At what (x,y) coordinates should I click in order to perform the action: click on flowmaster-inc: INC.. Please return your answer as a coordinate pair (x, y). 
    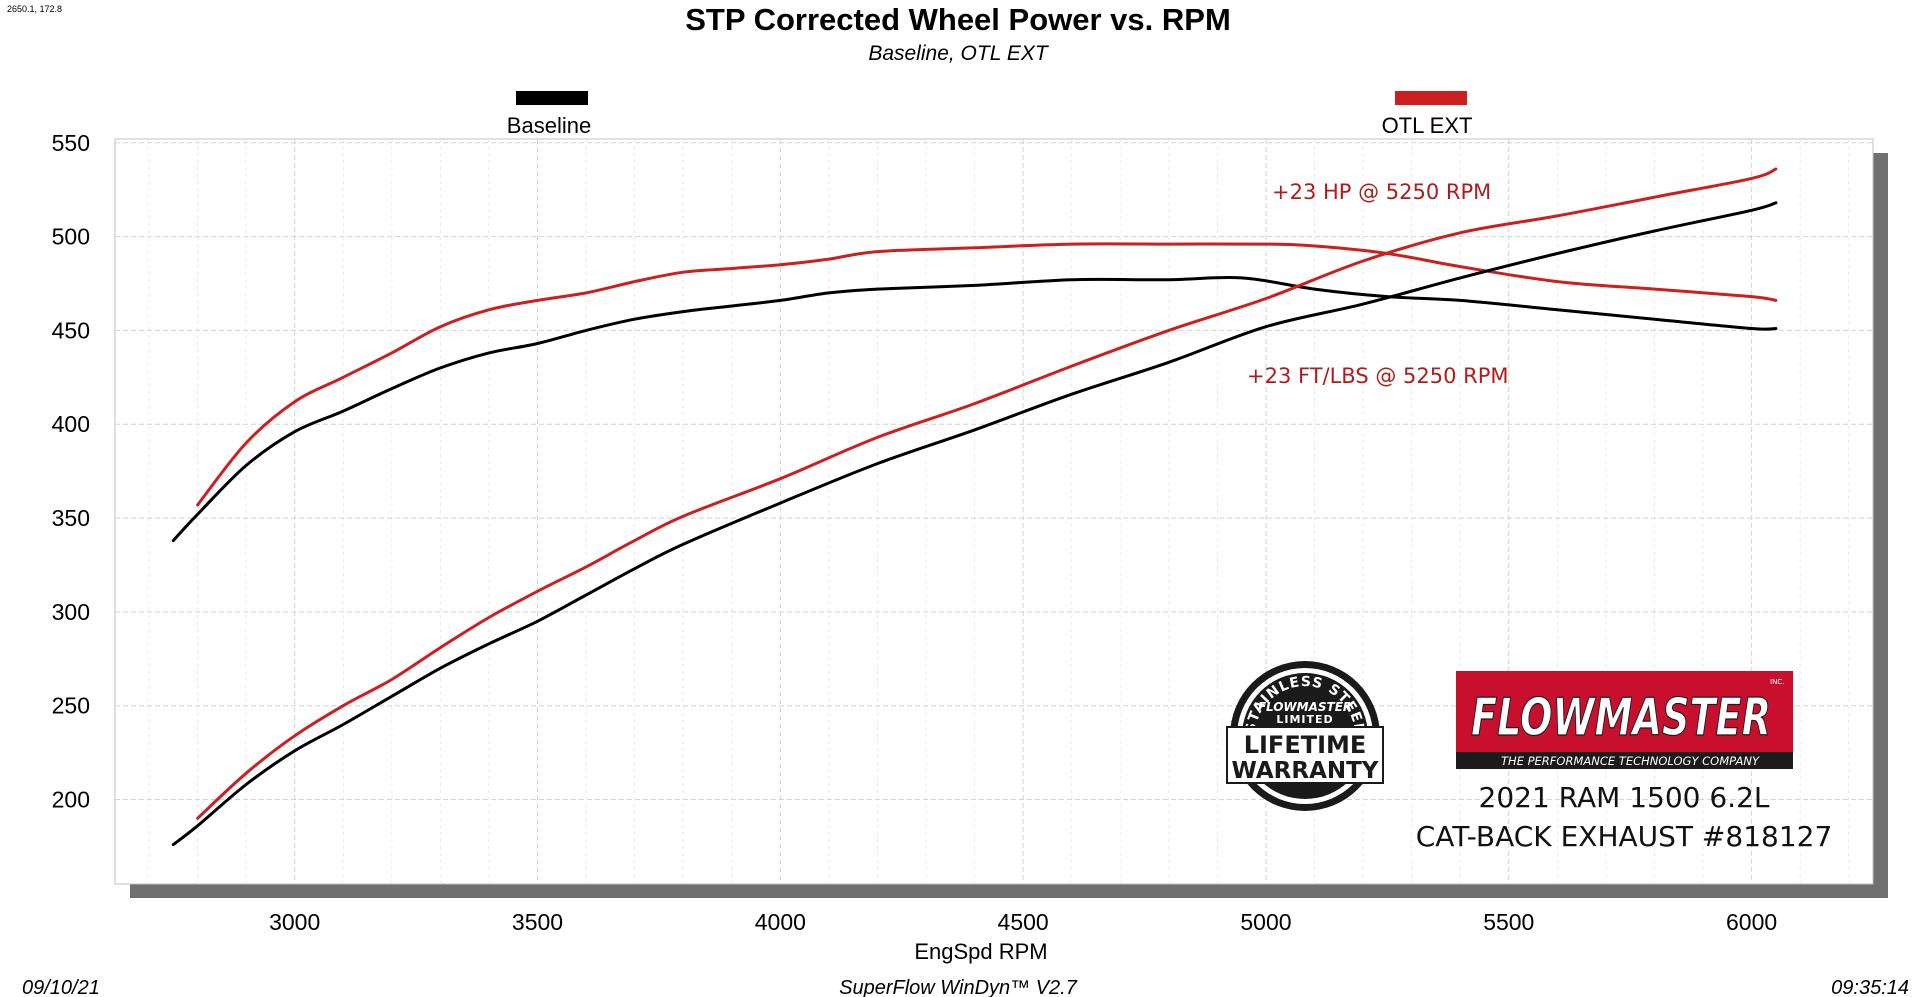
    Looking at the image, I should click on (1777, 682).